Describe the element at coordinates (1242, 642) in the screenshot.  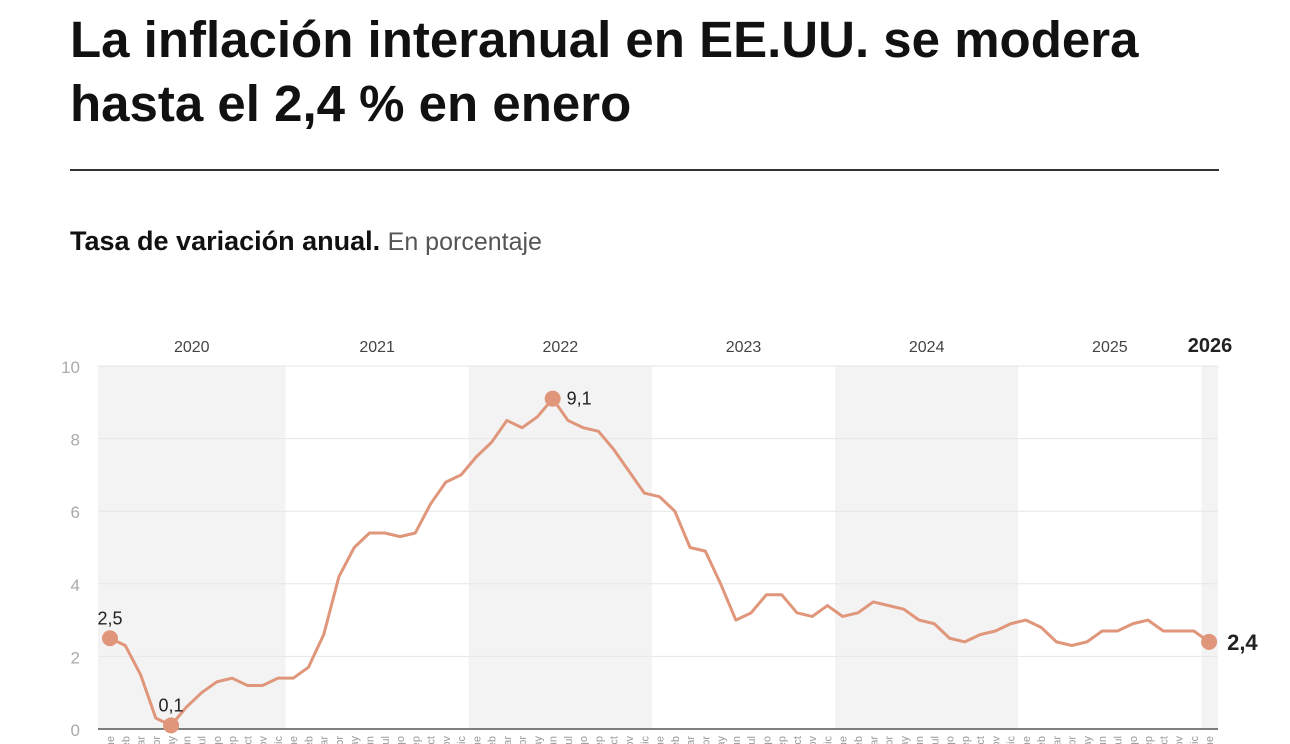
I see `data-label: 2,4` at that location.